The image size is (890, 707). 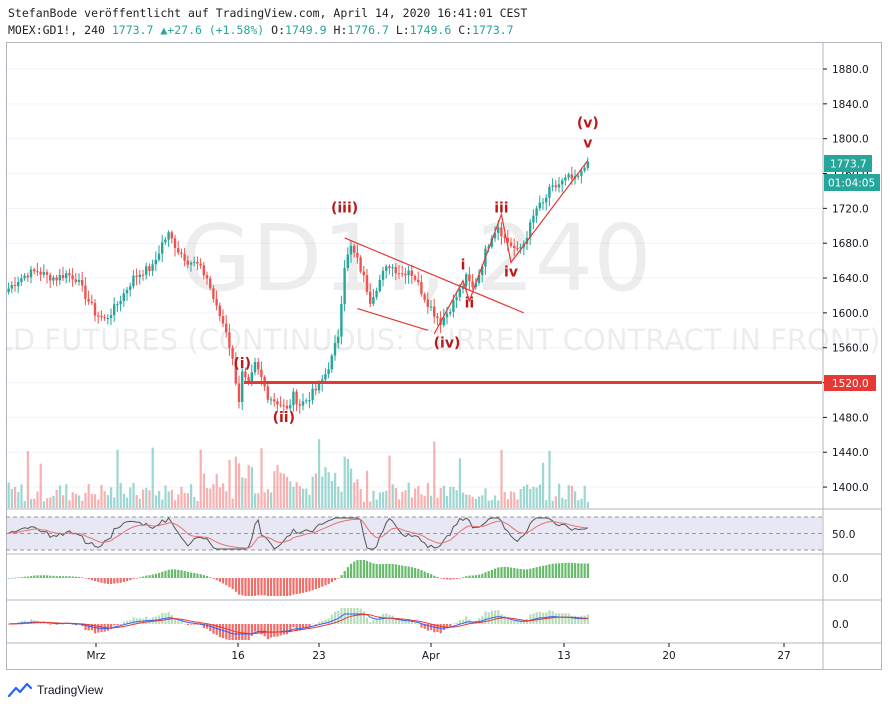 I want to click on trendlines, so click(x=466, y=247).